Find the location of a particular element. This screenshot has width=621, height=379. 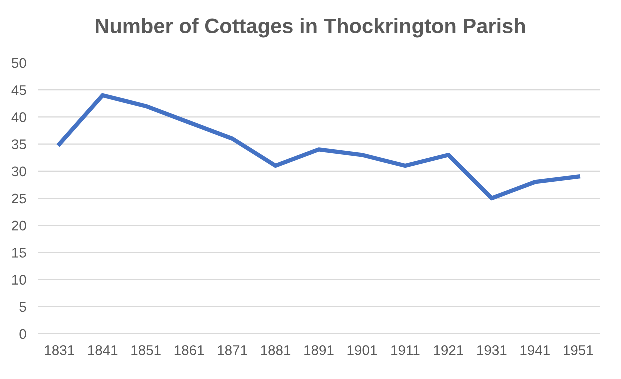

y-tick-label: 25 is located at coordinates (19, 199).